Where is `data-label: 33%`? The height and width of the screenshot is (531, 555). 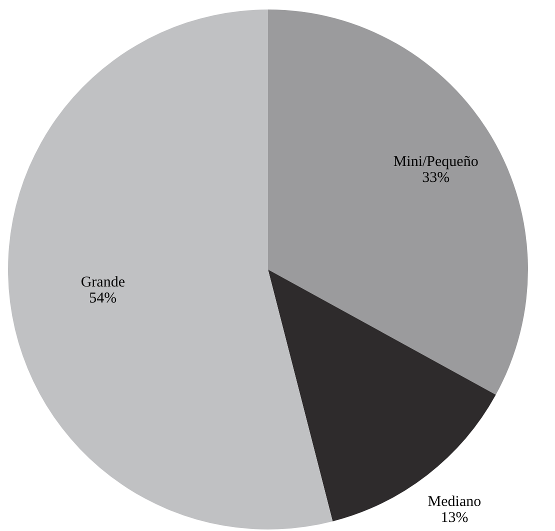 data-label: 33% is located at coordinates (436, 178).